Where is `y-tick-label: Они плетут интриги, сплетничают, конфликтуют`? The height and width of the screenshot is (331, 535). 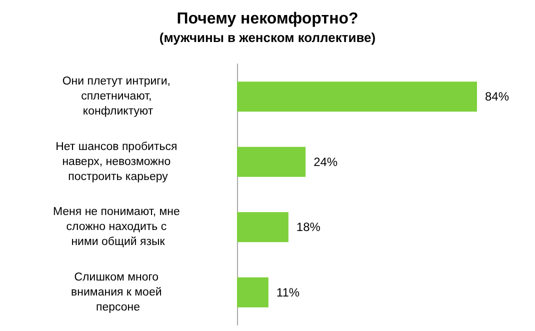 y-tick-label: Они плетут интриги, сплетничают, конфликтуют is located at coordinates (118, 97).